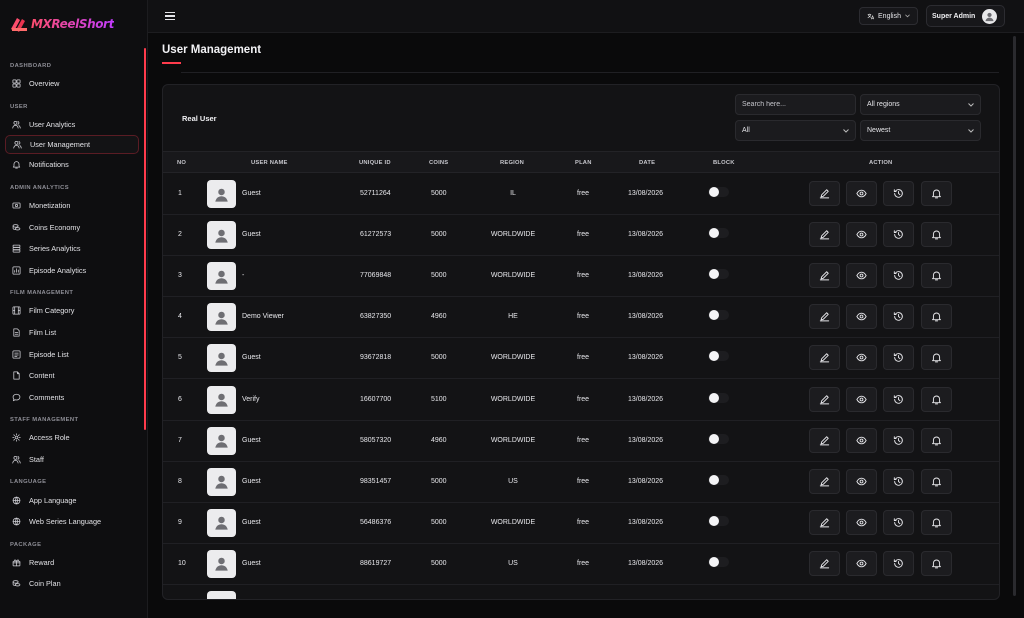 Image resolution: width=1024 pixels, height=618 pixels. What do you see at coordinates (73, 398) in the screenshot?
I see `sidebar-item-comments: Comments` at bounding box center [73, 398].